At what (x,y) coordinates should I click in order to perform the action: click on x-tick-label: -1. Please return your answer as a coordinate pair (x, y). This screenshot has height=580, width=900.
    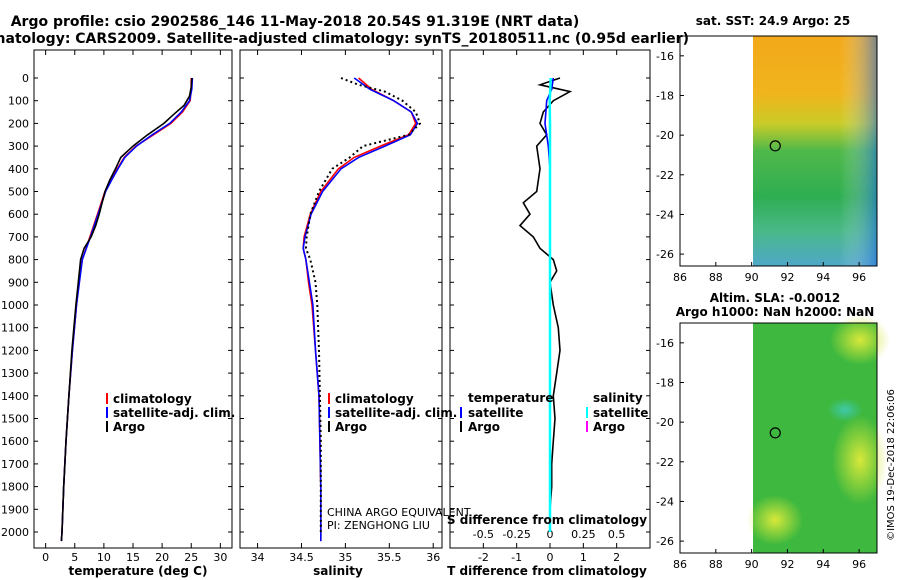
    Looking at the image, I should click on (516, 557).